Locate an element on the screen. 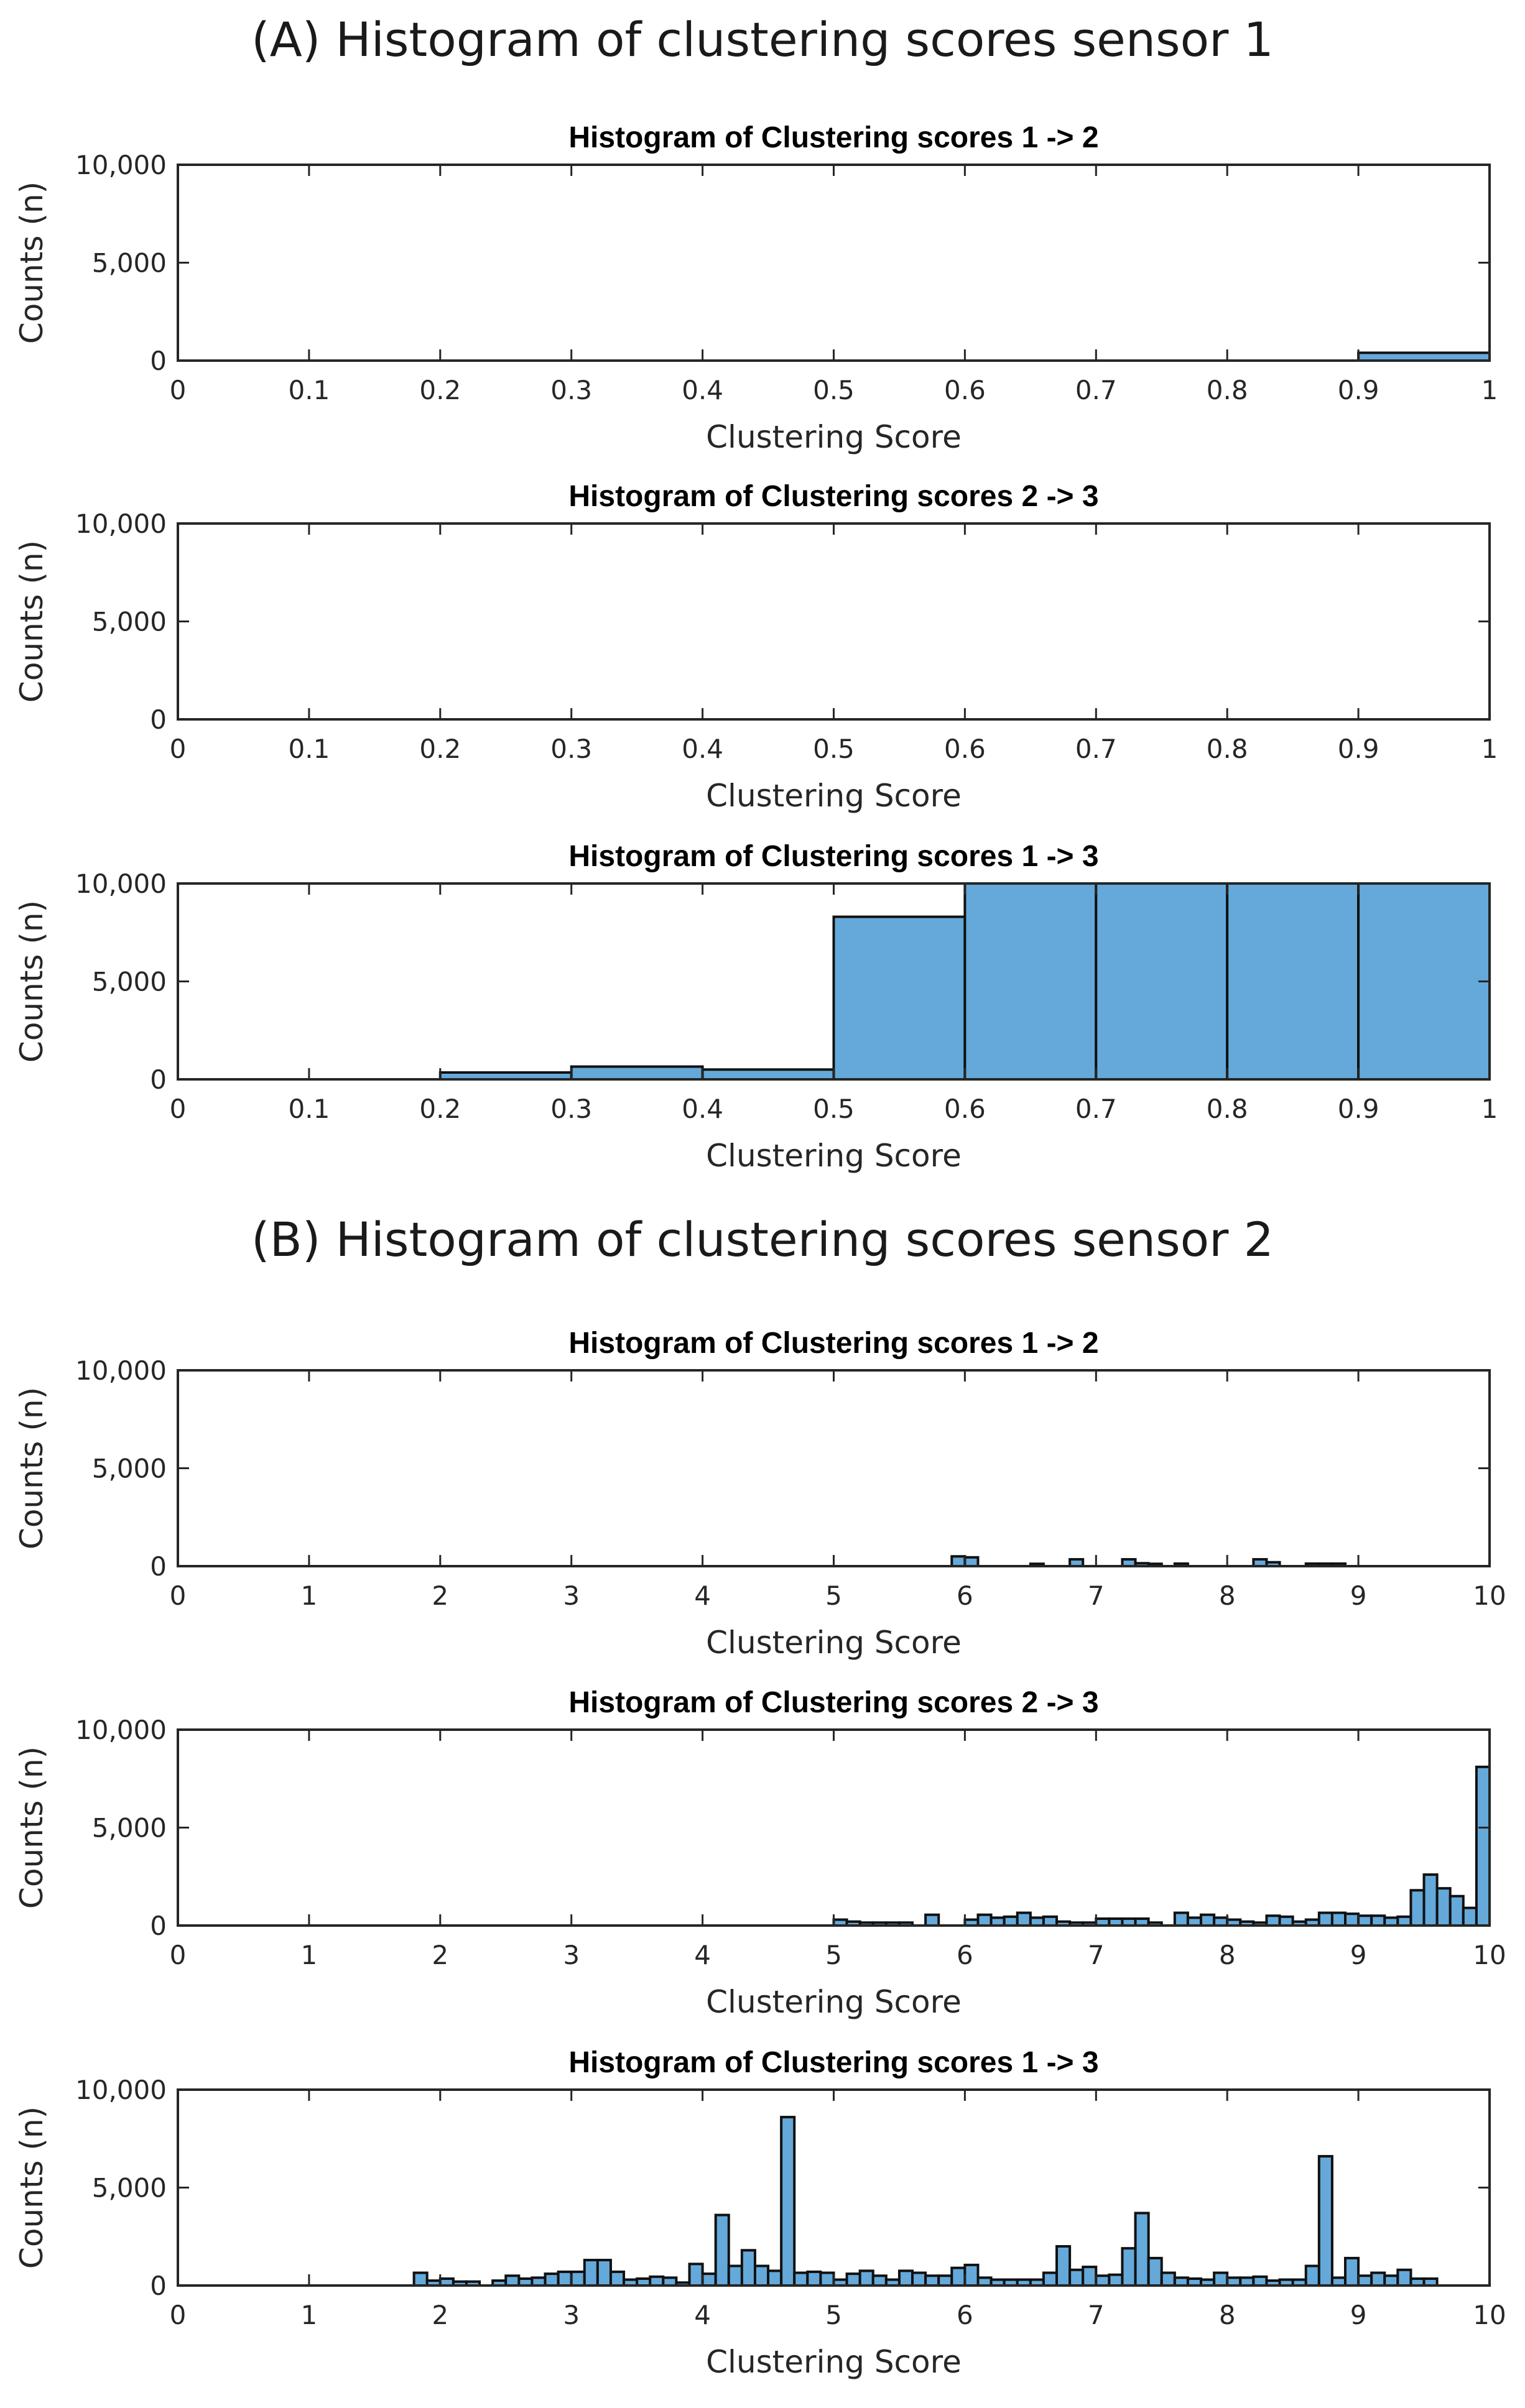 This screenshot has width=1525, height=2408. plot-title: Histogram of Clustering scores 1 -> 2 is located at coordinates (833, 138).